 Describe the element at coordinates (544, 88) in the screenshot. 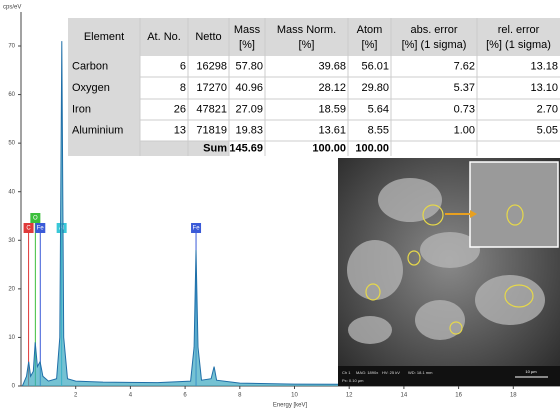

I see `table-cell: 13.10` at that location.